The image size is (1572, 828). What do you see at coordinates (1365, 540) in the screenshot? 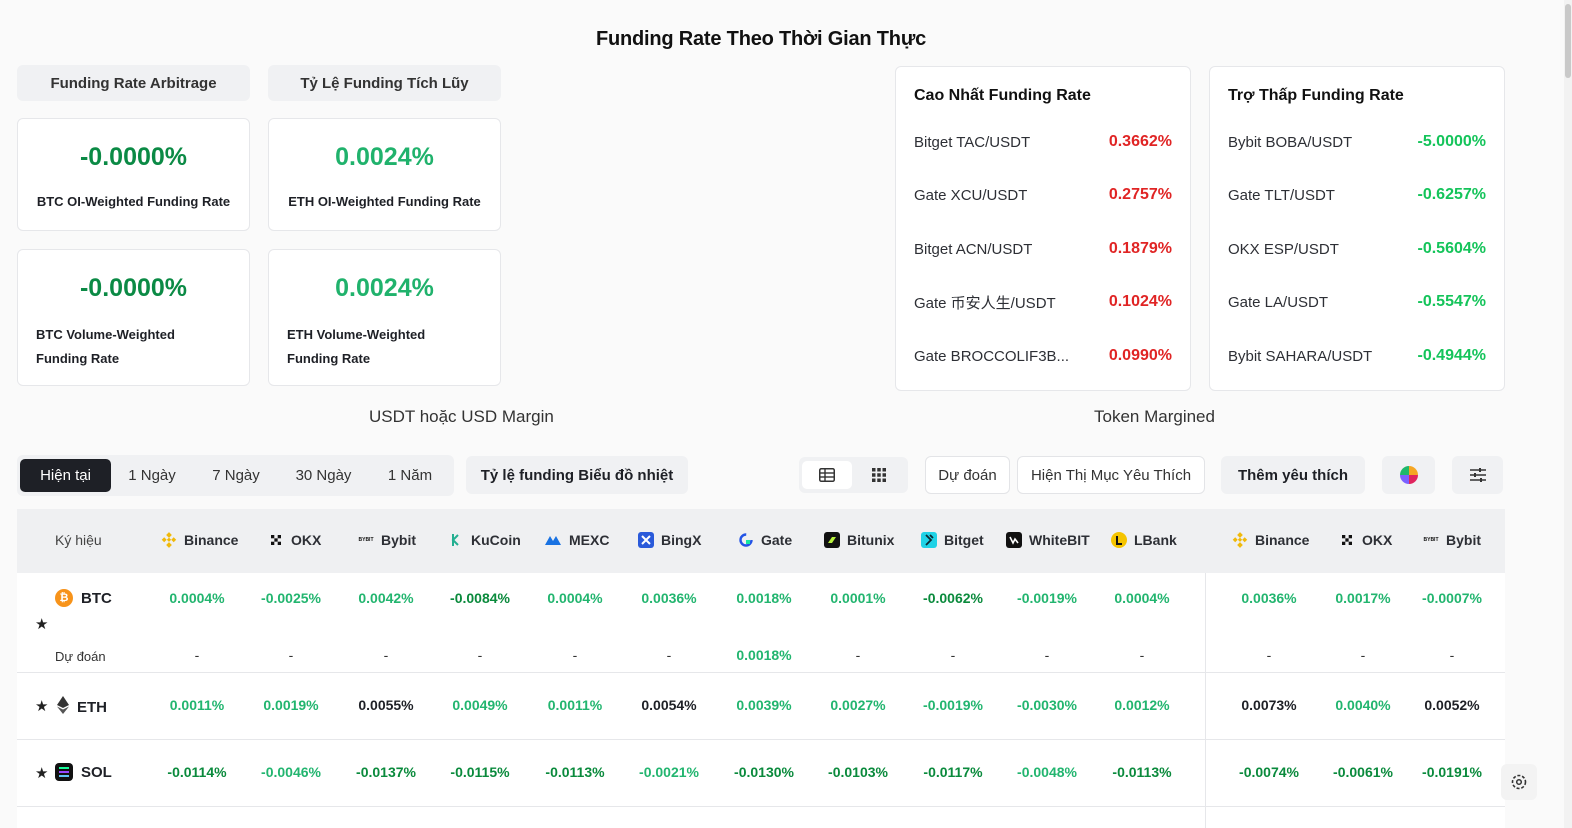
I see `header-okx-token: OKX` at bounding box center [1365, 540].